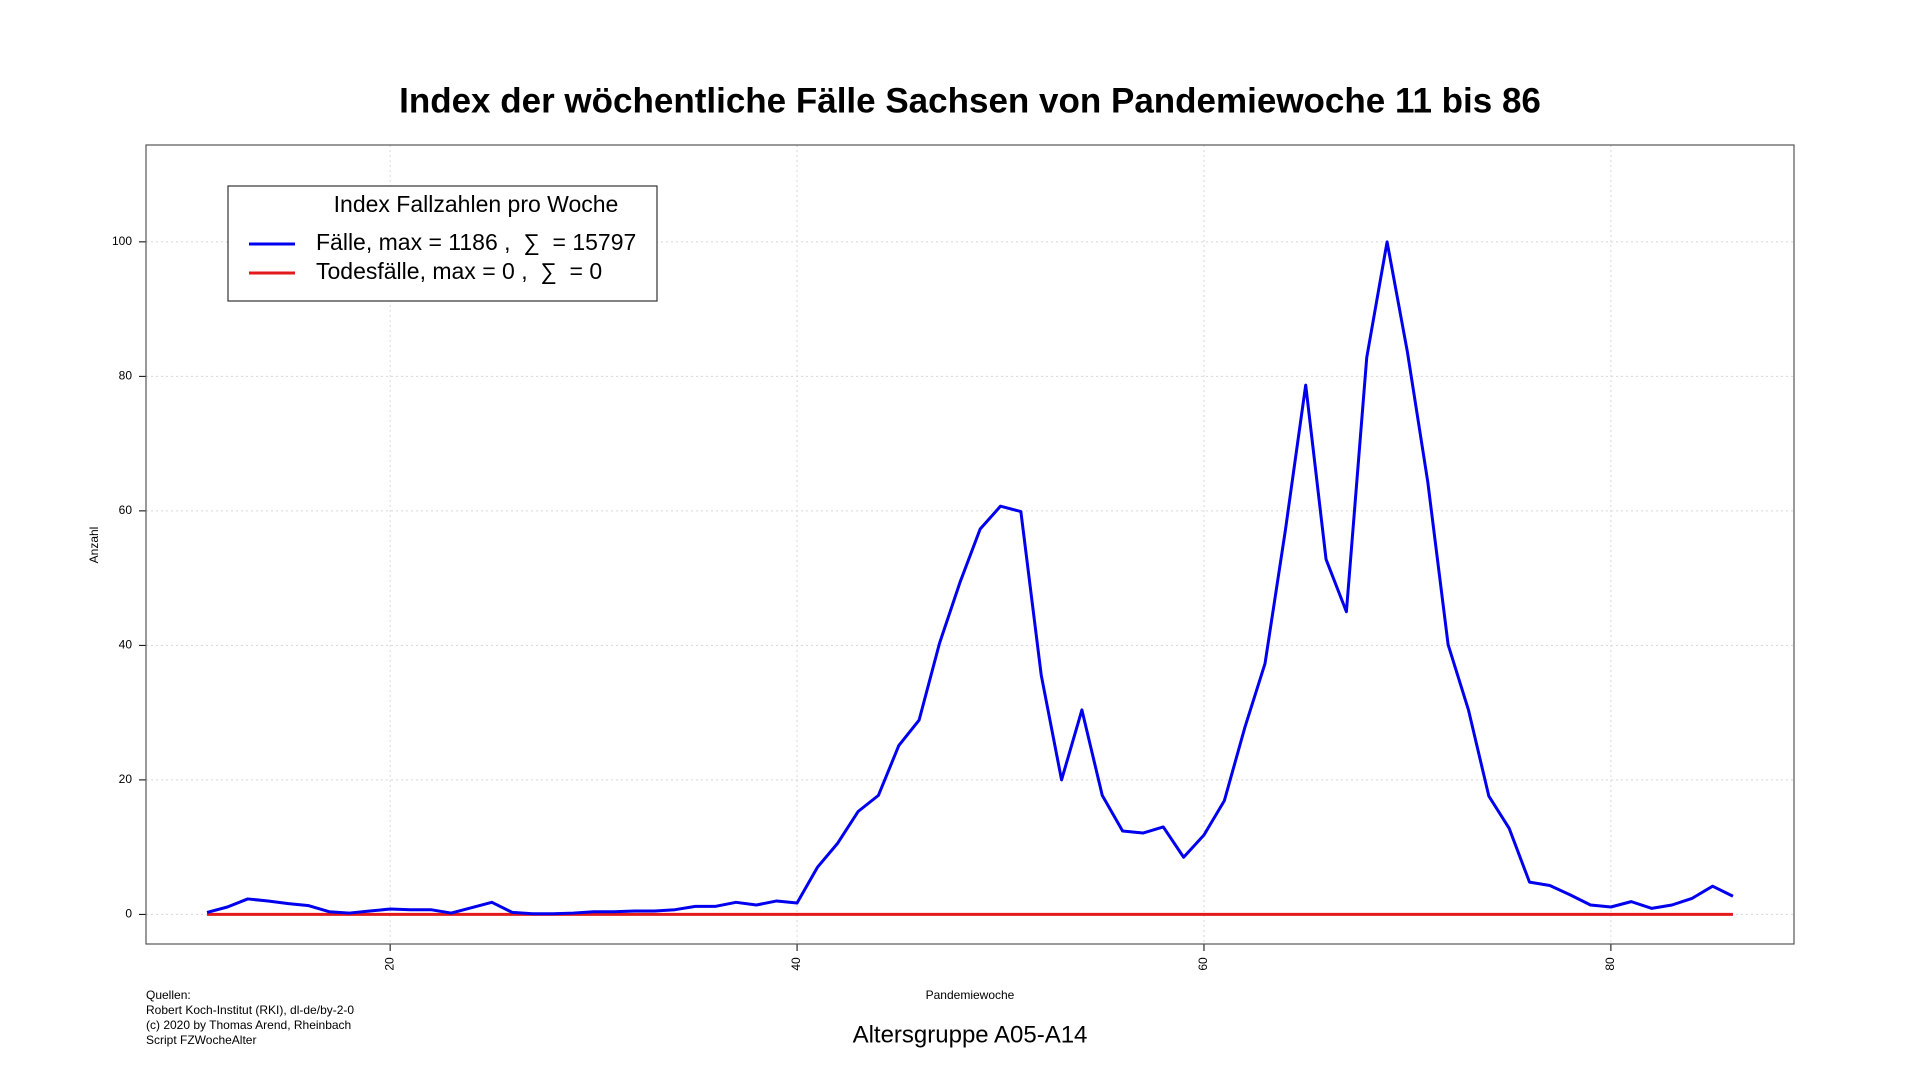 This screenshot has width=1920, height=1080. What do you see at coordinates (248, 1025) in the screenshot?
I see `source-line: (c) 2020 by Thomas Arend, Rheinbach` at bounding box center [248, 1025].